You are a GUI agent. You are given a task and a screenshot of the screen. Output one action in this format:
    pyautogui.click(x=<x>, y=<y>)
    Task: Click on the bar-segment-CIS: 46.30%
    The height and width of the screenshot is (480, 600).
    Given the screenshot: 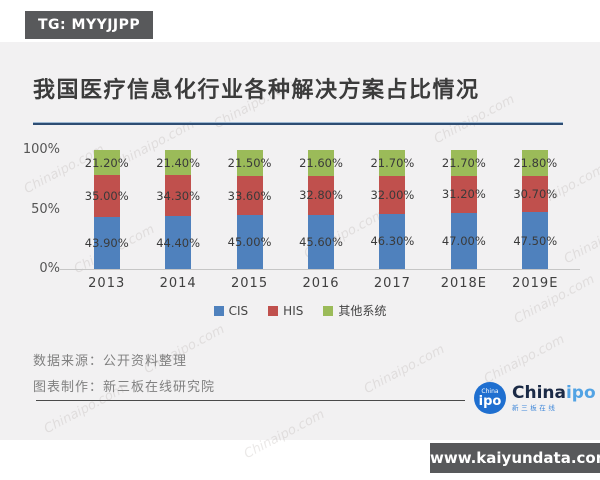 What is the action you would take?
    pyautogui.click(x=392, y=241)
    